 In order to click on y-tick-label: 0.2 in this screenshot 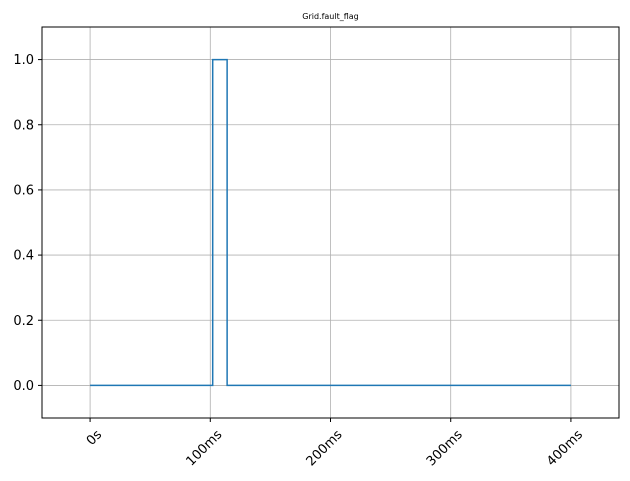, I will do `click(23, 321)`.